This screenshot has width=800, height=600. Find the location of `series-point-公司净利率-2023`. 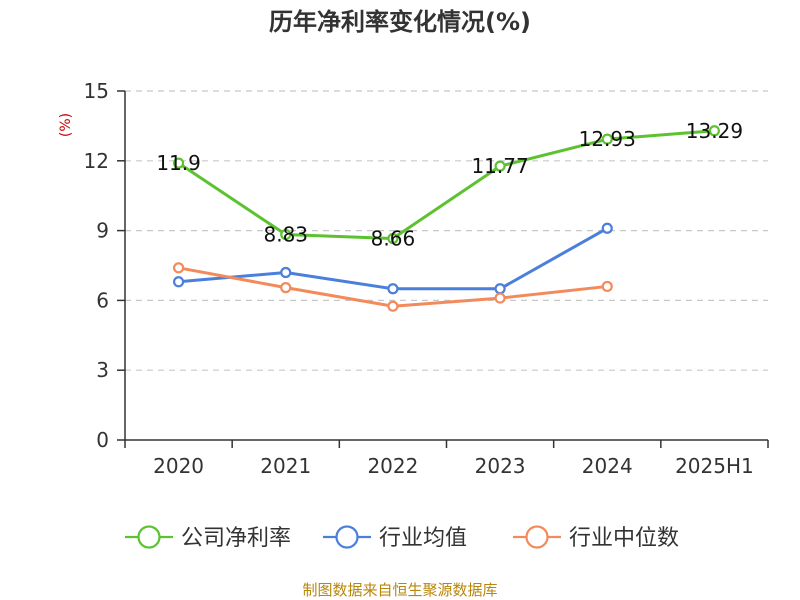

series-point-公司净利率-2023 is located at coordinates (500, 166).